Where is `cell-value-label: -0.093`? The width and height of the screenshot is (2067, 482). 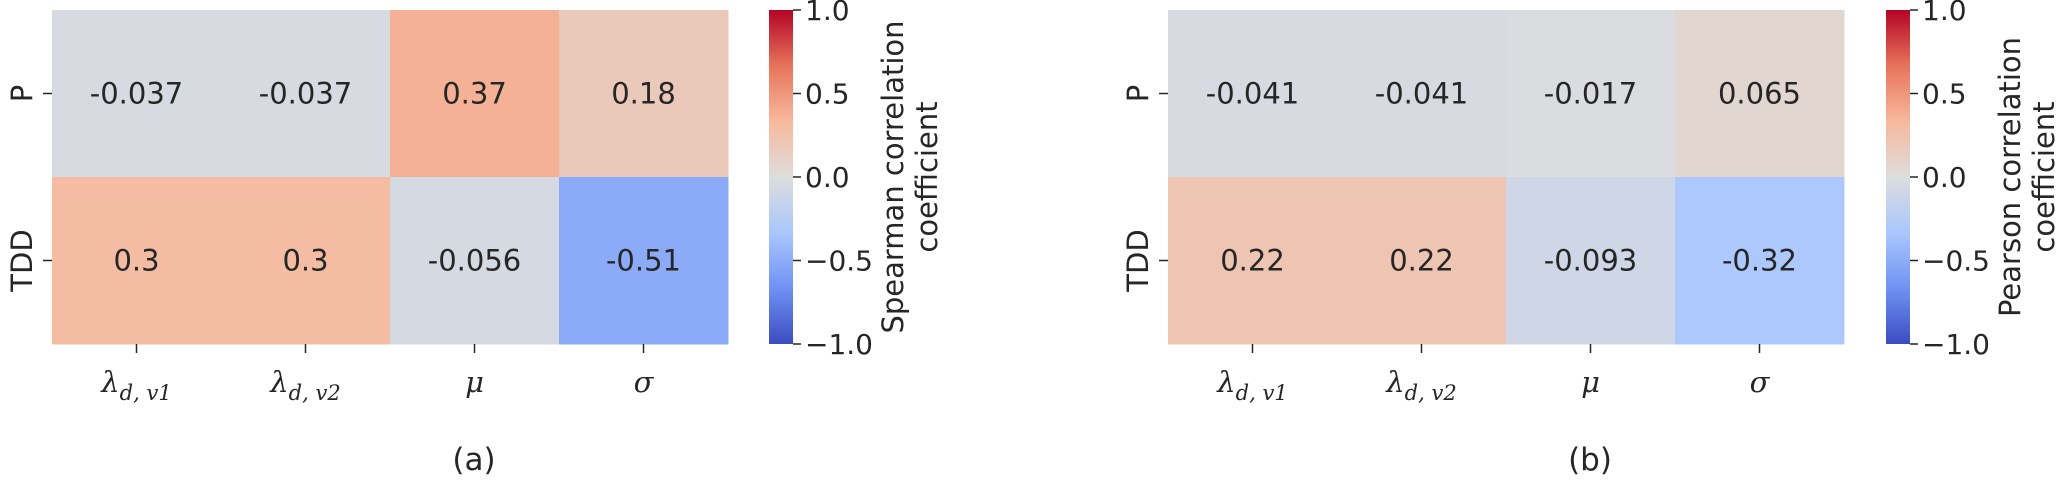
cell-value-label: -0.093 is located at coordinates (1591, 261).